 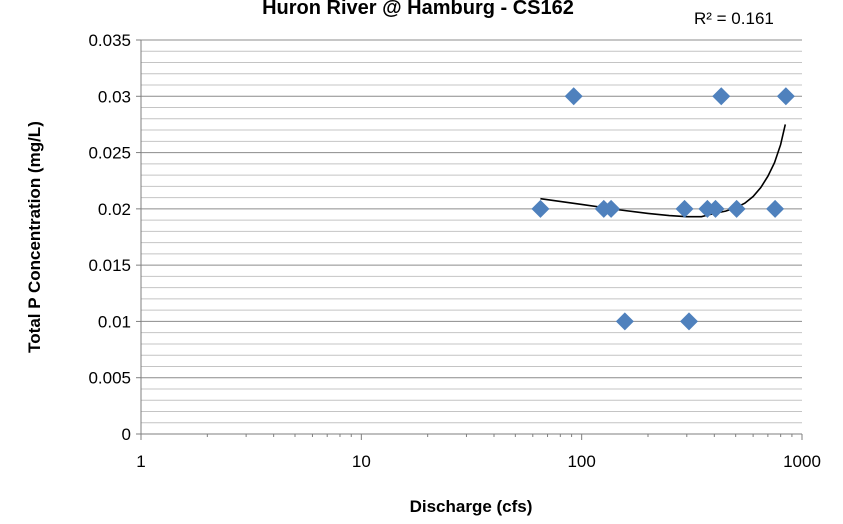 What do you see at coordinates (114, 321) in the screenshot?
I see `y-tick-label: 0.01` at bounding box center [114, 321].